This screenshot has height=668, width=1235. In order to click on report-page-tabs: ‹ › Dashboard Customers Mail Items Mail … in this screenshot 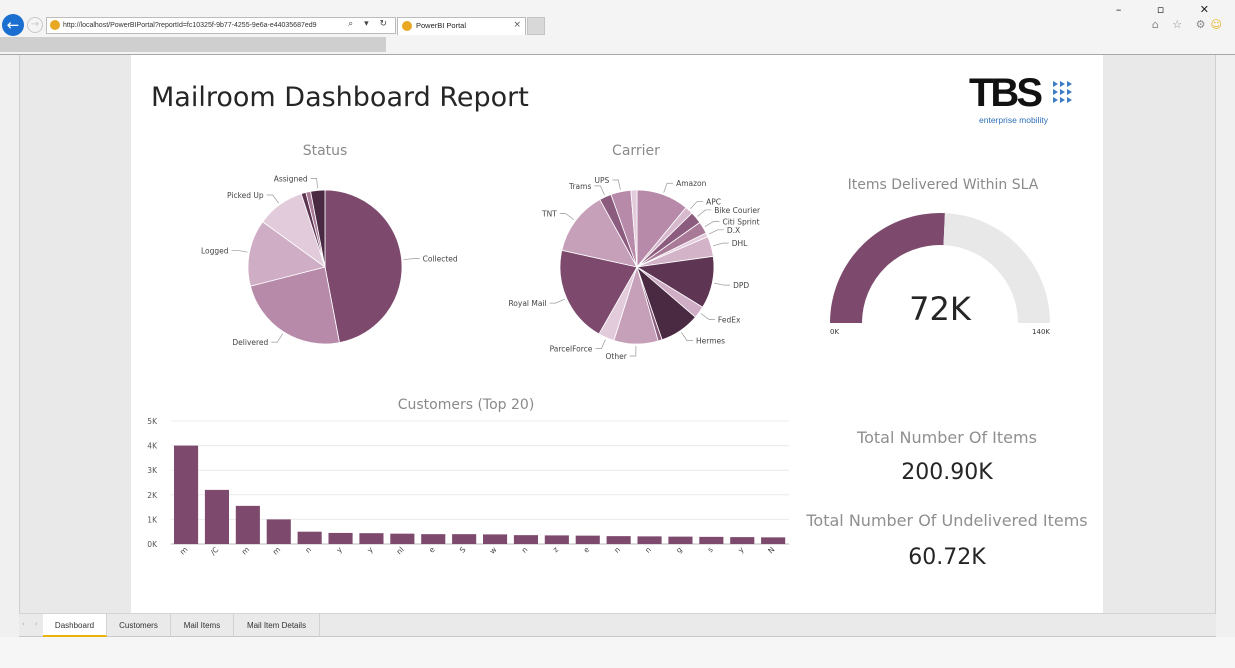, I will do `click(617, 625)`.